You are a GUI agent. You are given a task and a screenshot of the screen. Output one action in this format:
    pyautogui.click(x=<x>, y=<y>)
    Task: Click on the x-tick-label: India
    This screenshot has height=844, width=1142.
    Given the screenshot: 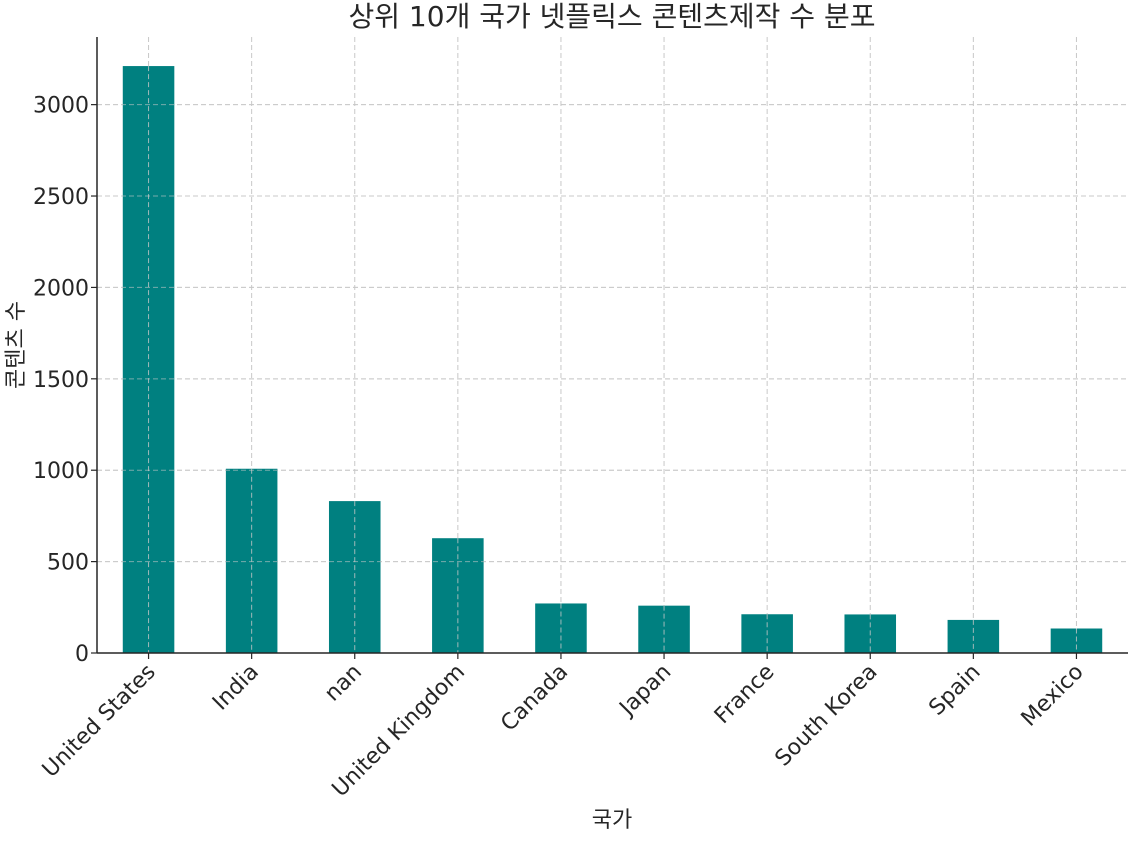 What is the action you would take?
    pyautogui.click(x=236, y=688)
    